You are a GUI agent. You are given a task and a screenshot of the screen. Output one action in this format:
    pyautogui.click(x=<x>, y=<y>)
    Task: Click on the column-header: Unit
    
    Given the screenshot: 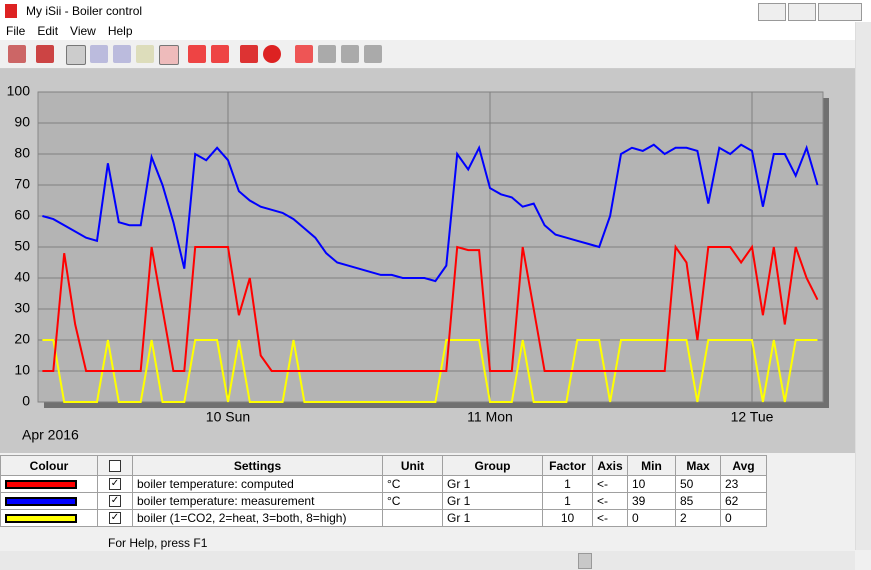 What is the action you would take?
    pyautogui.click(x=412, y=465)
    